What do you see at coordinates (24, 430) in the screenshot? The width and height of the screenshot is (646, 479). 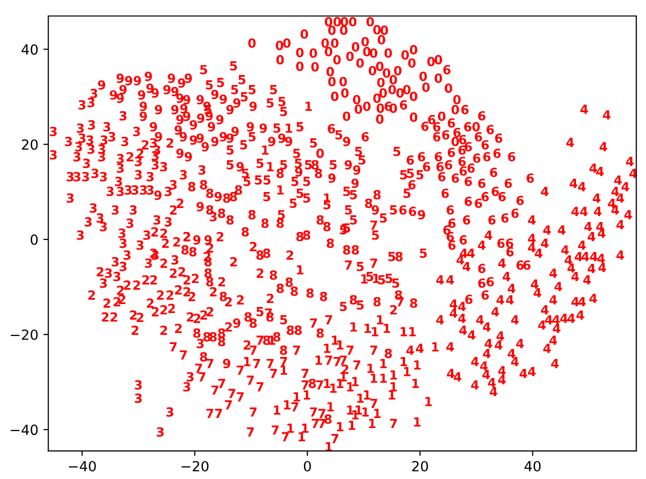 I see `y-tick-label: −40` at bounding box center [24, 430].